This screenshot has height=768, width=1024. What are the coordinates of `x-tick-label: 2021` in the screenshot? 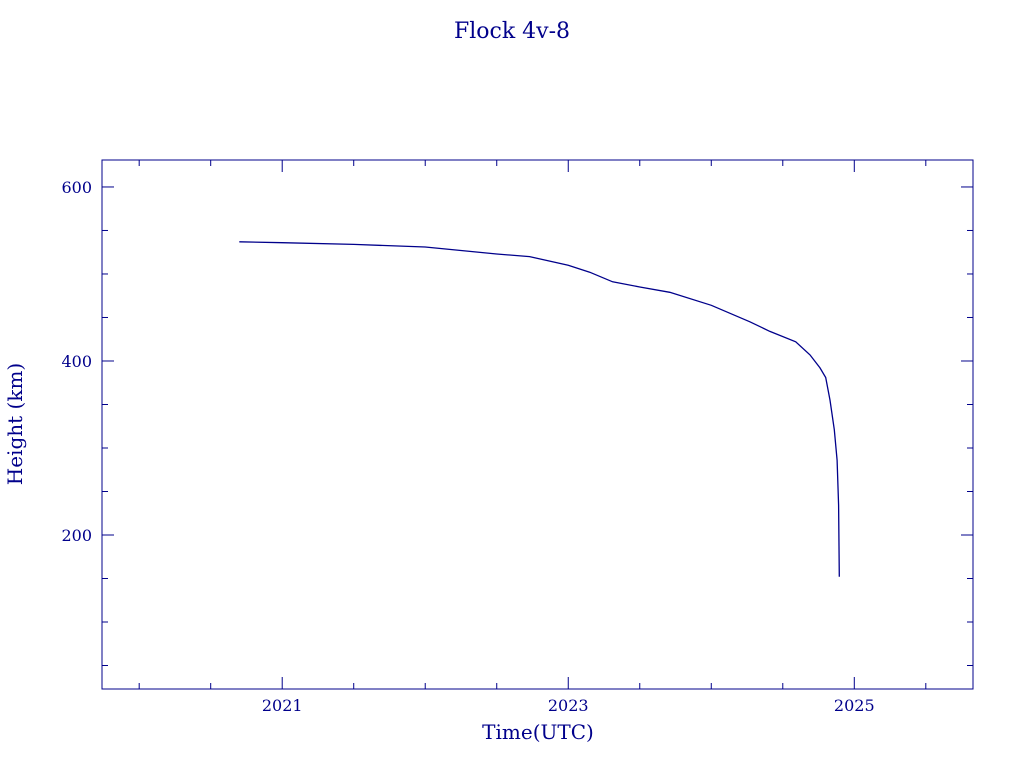 It's located at (282, 705).